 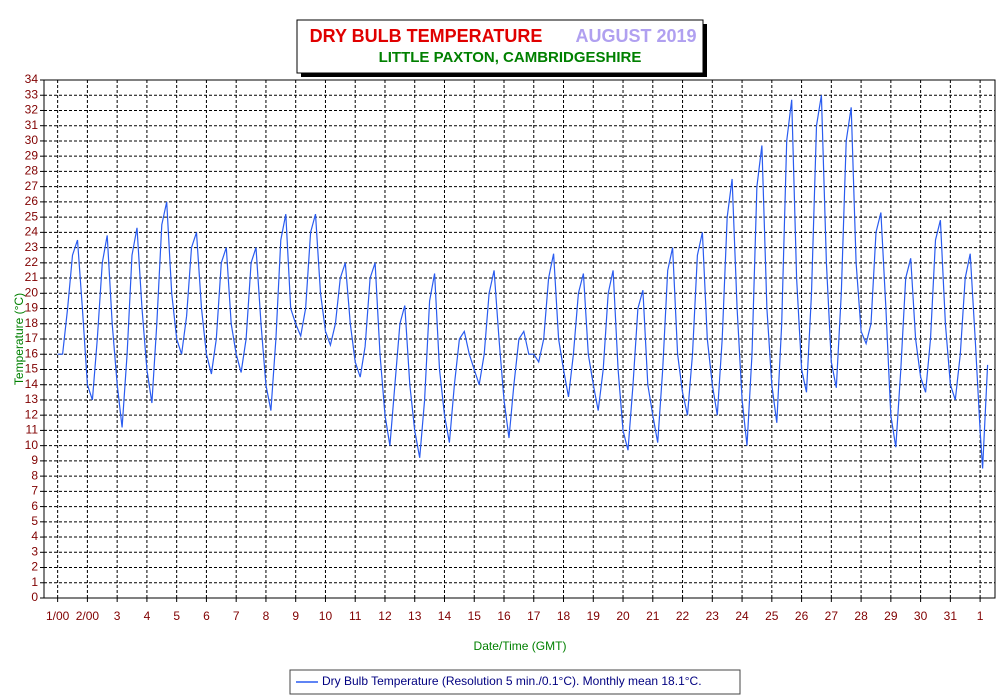 I want to click on y-tick-label: 30, so click(x=32, y=140).